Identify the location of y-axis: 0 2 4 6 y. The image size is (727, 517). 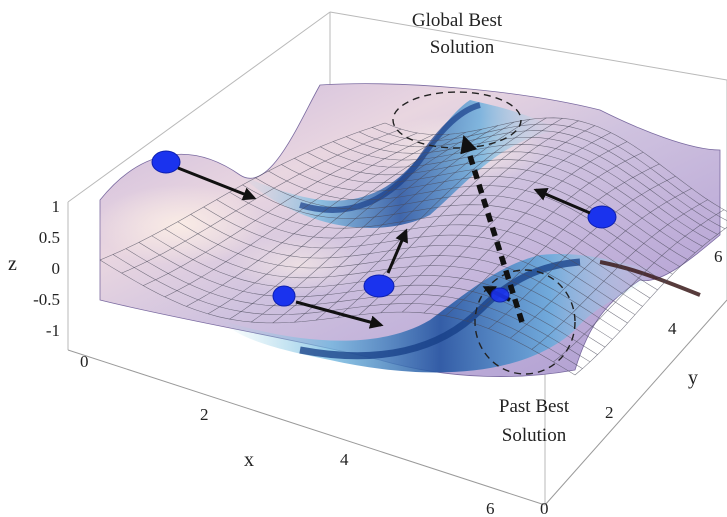
(631, 382).